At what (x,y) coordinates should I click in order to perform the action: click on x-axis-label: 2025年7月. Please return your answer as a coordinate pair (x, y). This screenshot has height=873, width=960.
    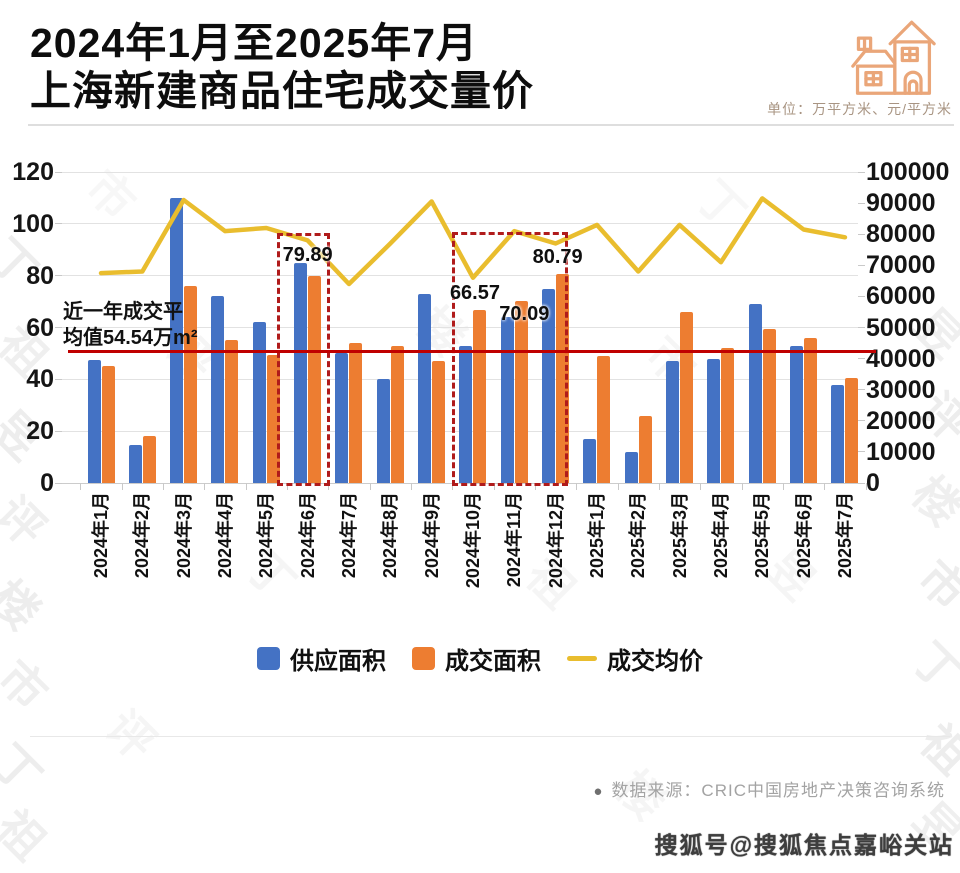
    Looking at the image, I should click on (844, 535).